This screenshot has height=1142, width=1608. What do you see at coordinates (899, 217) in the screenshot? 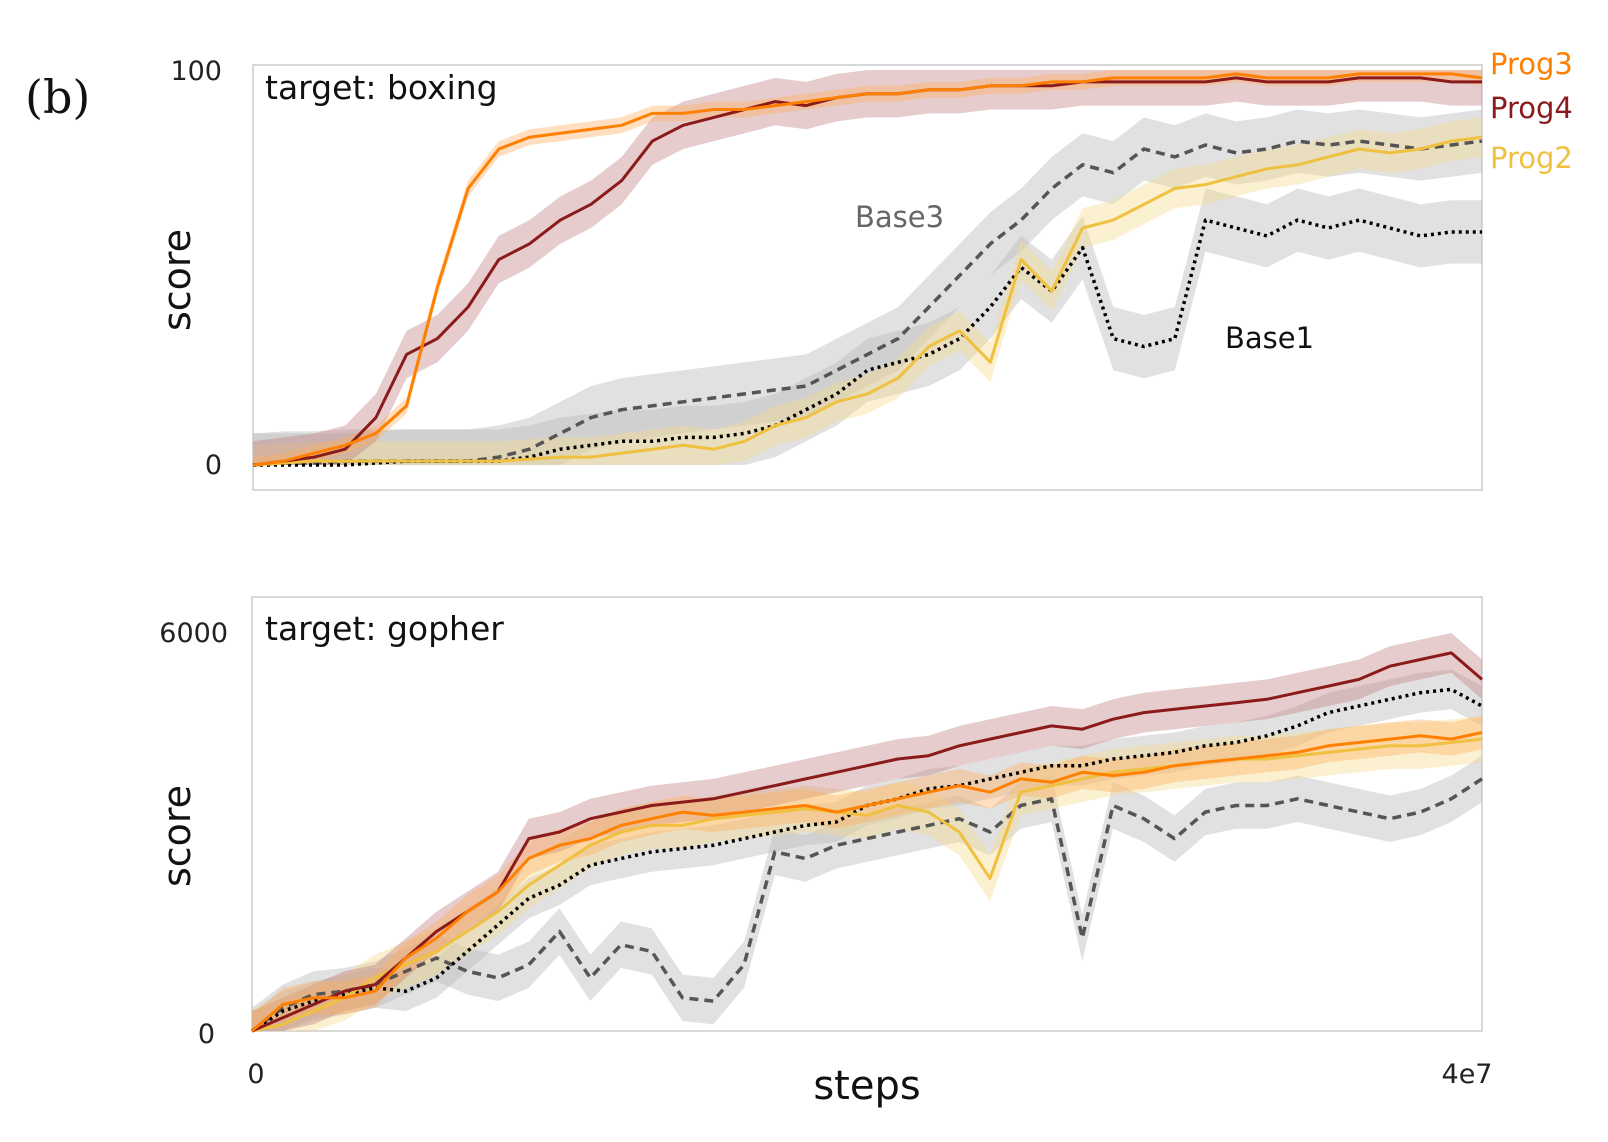
I see `annotation-base3: Base3` at bounding box center [899, 217].